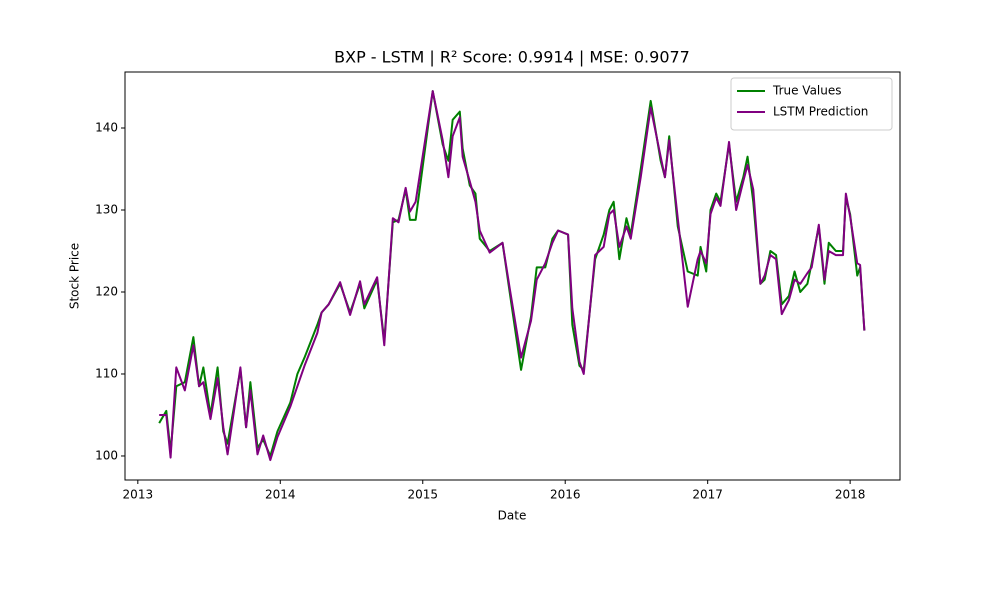 The height and width of the screenshot is (604, 1000). What do you see at coordinates (106, 373) in the screenshot?
I see `y-tick-label: 110` at bounding box center [106, 373].